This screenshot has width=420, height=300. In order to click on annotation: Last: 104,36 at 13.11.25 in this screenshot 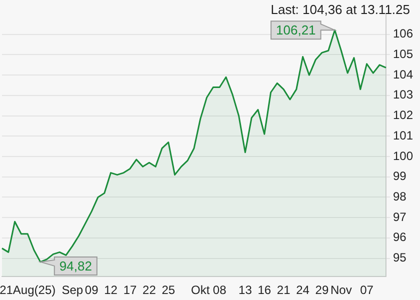, I will do `click(340, 10)`.